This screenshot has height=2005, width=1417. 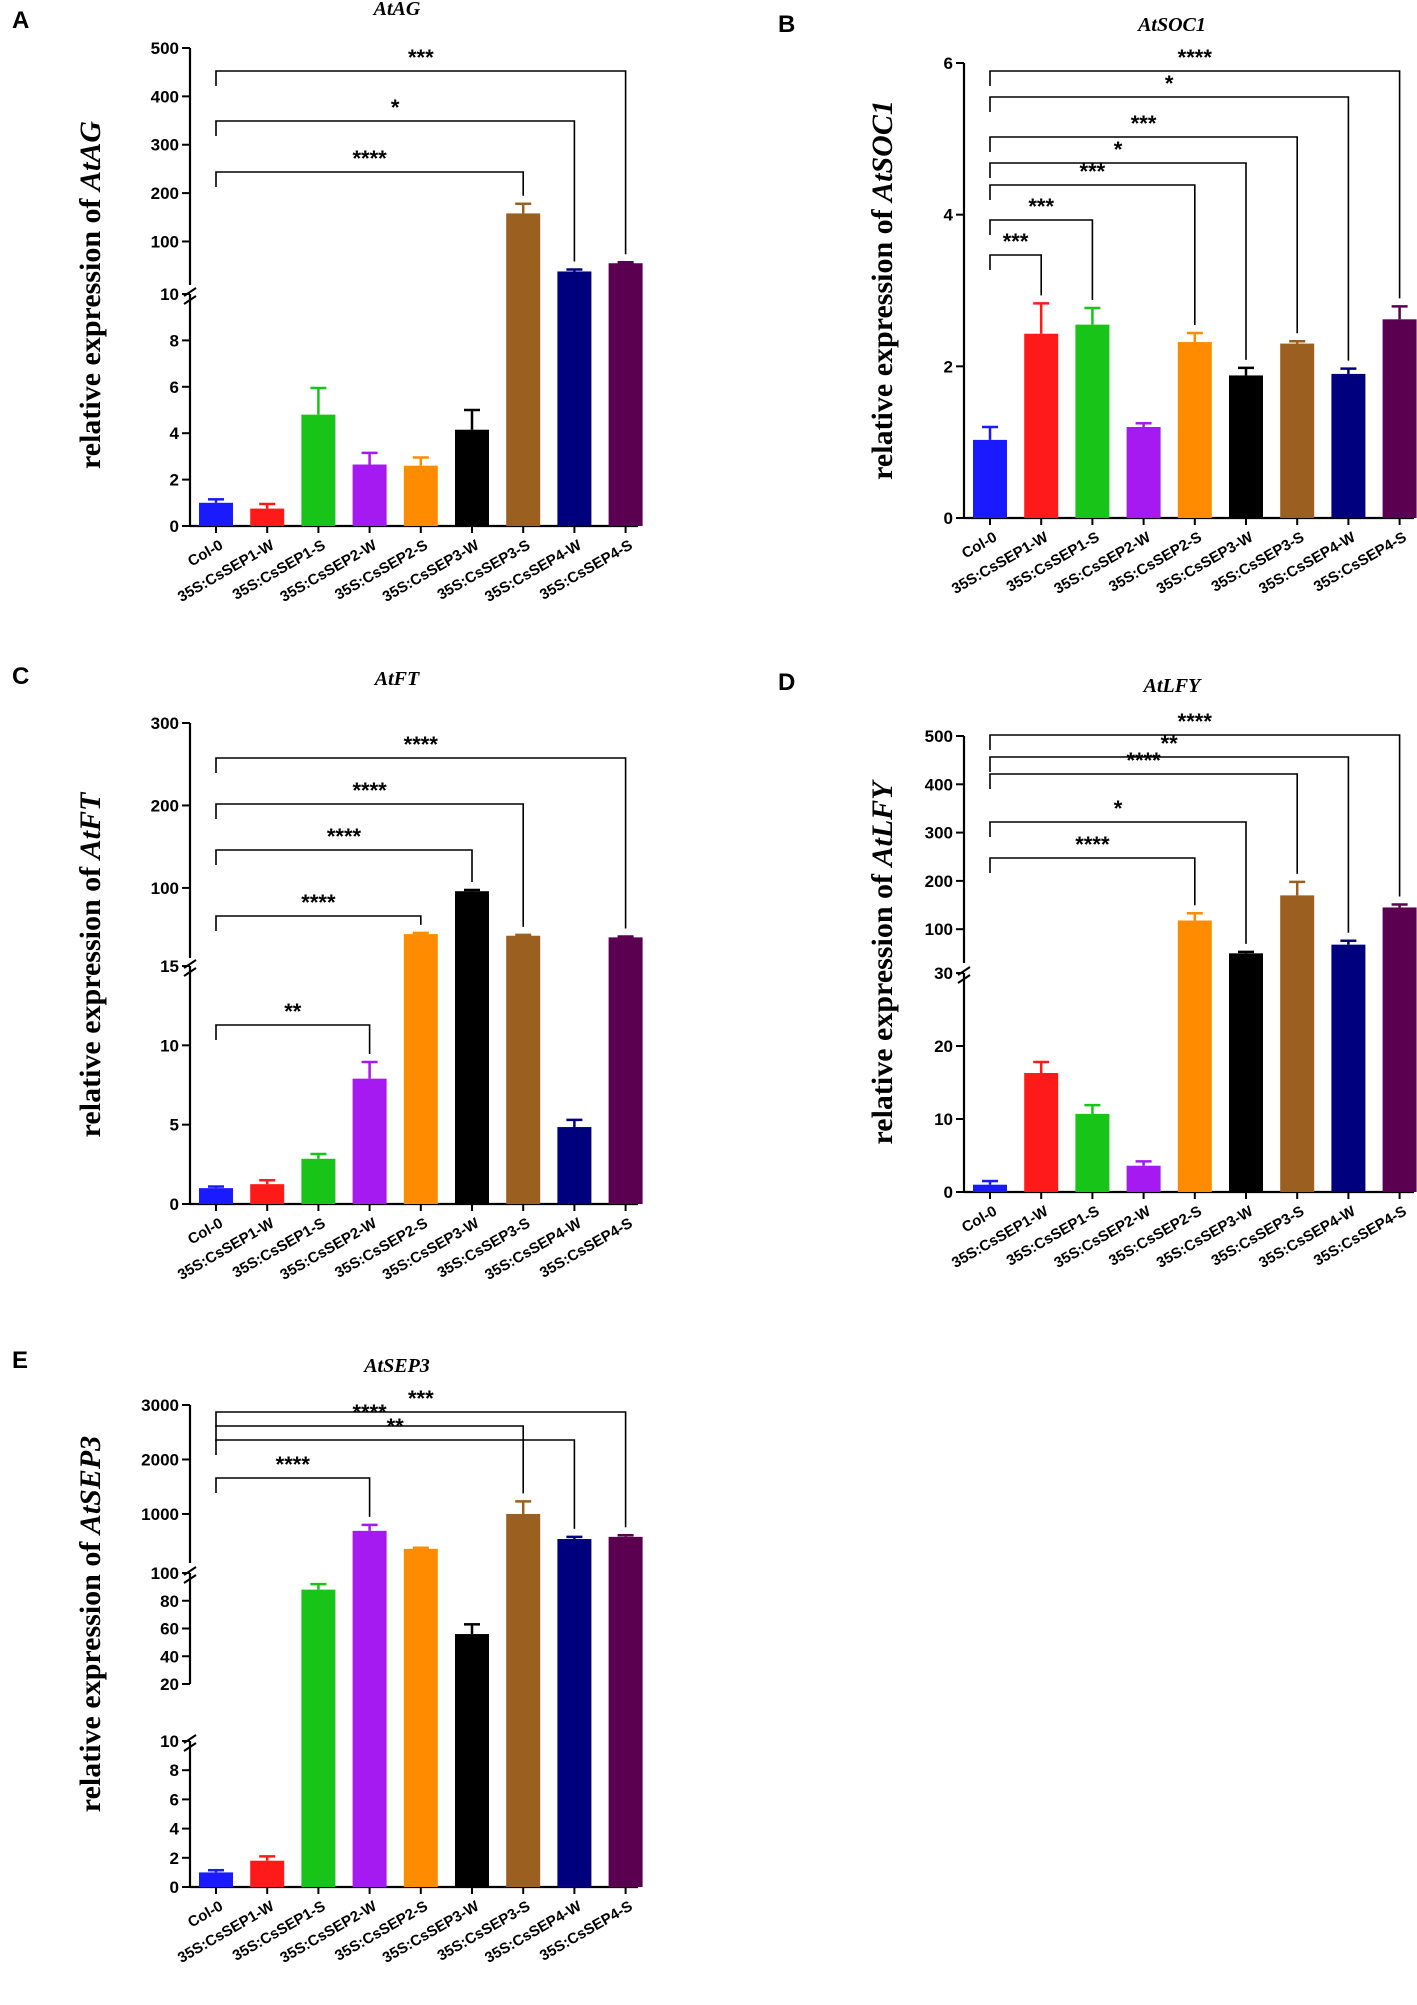 What do you see at coordinates (882, 290) in the screenshot?
I see `panel-b-ylabel: relative expression of AtSOC1` at bounding box center [882, 290].